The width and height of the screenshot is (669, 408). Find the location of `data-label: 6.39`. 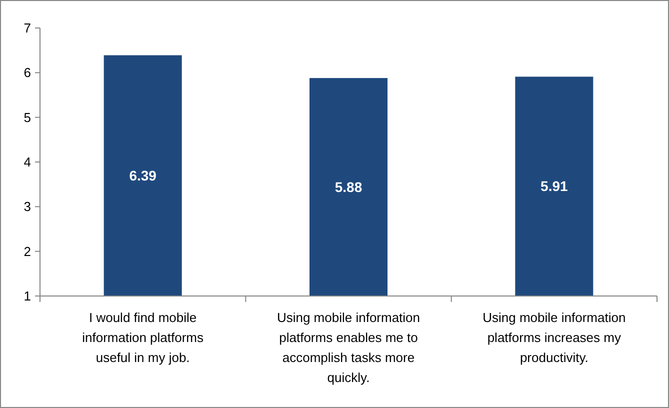

data-label: 6.39 is located at coordinates (143, 176).